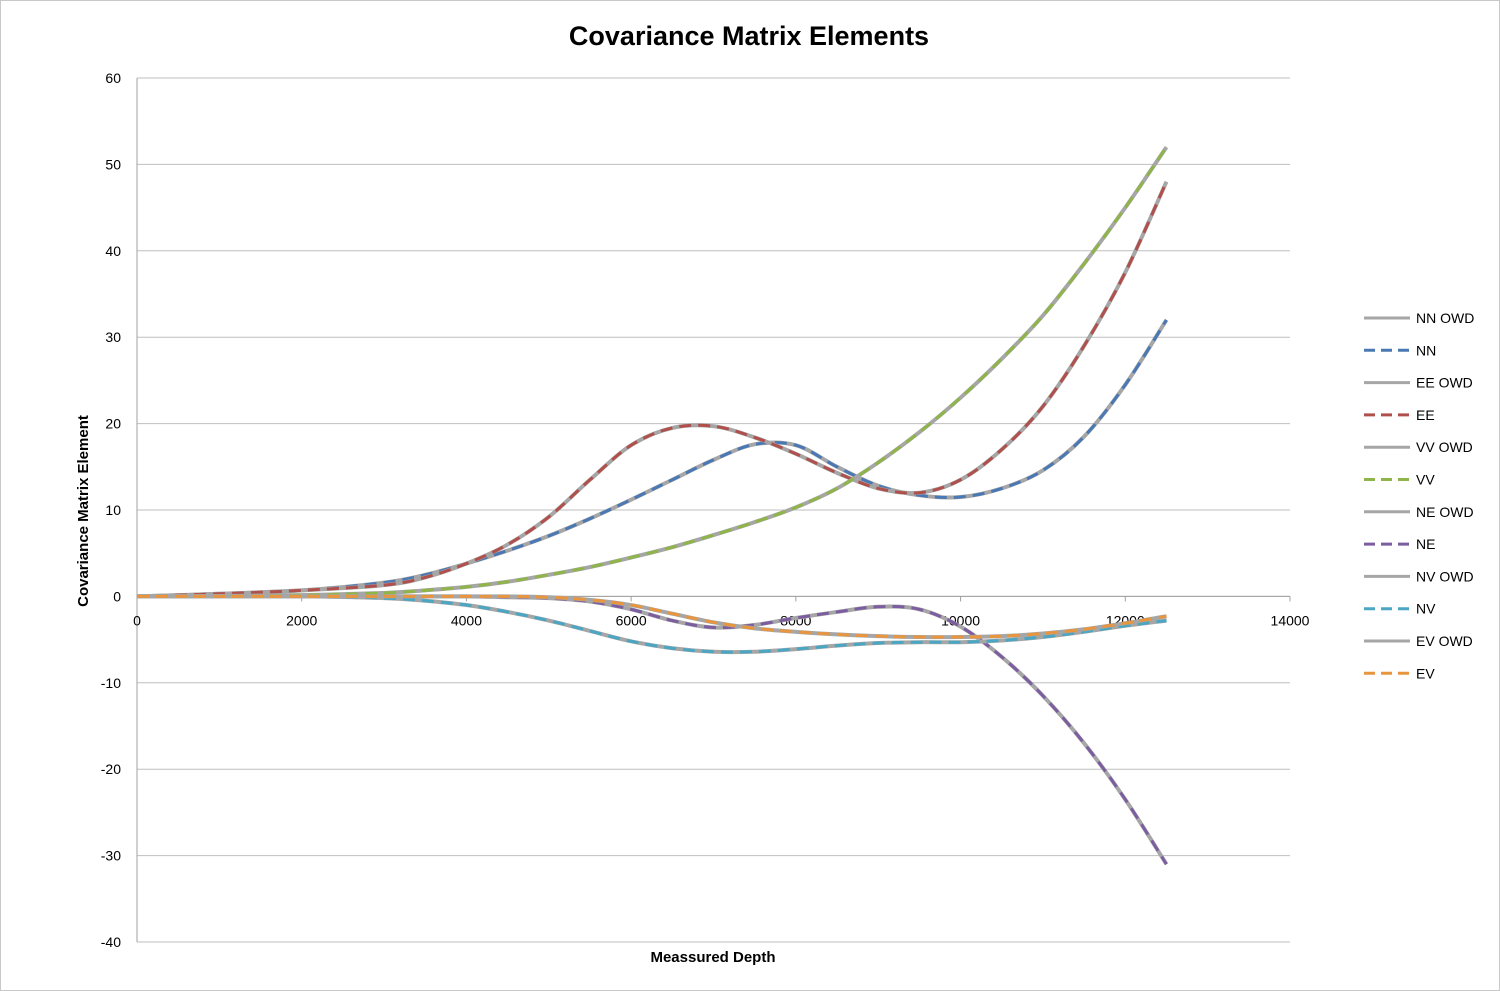  What do you see at coordinates (83, 511) in the screenshot?
I see `y-axis-title: Covariance Matrix Element` at bounding box center [83, 511].